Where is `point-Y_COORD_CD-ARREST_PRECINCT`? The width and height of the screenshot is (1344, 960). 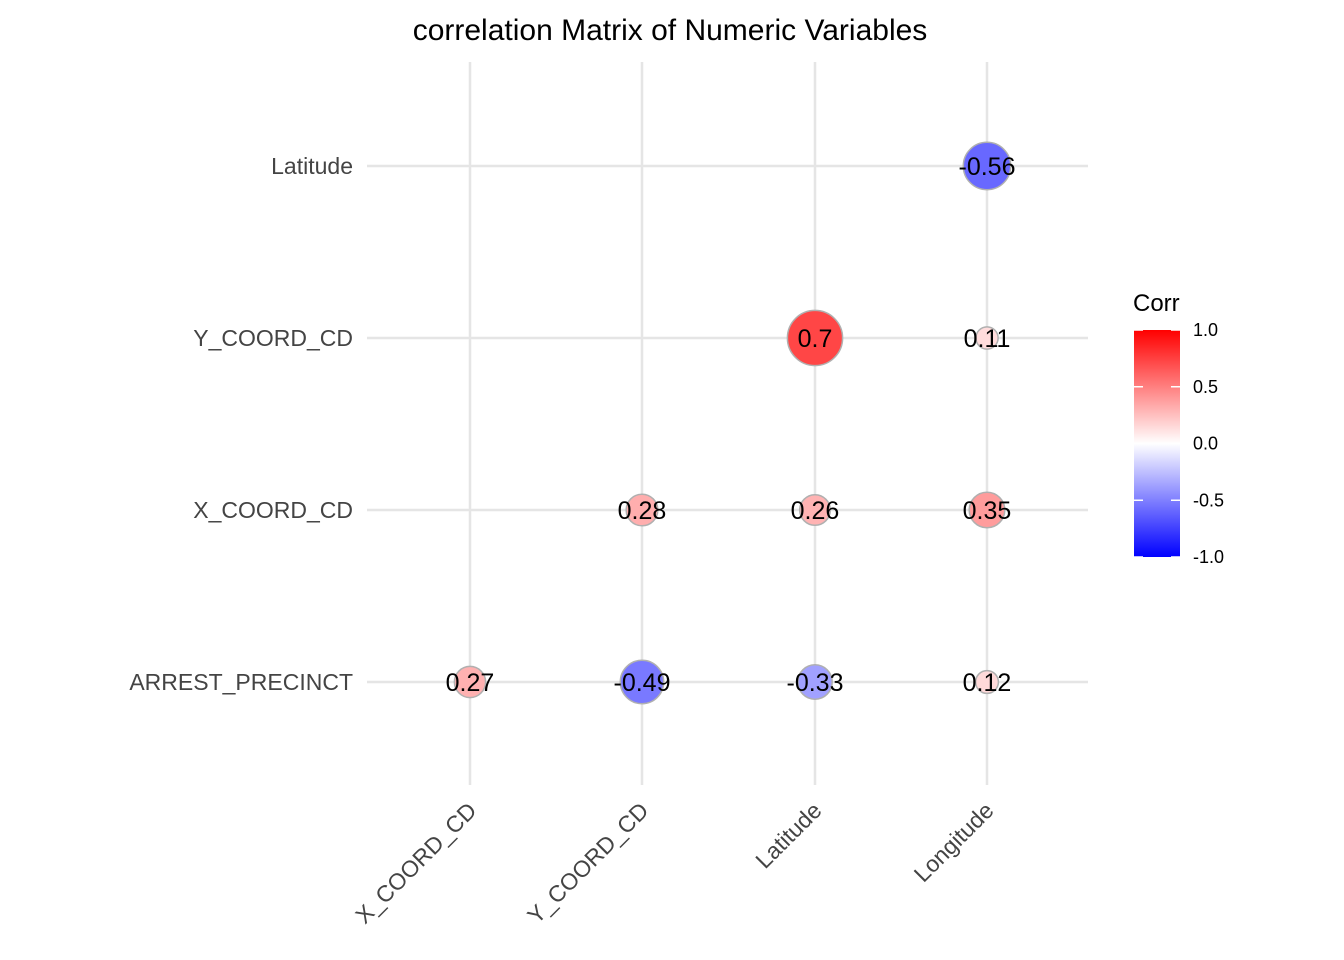 point-Y_COORD_CD-ARREST_PRECINCT is located at coordinates (642, 682).